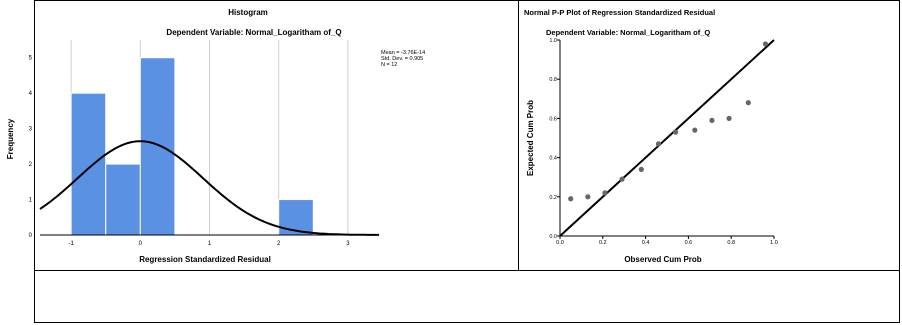 The height and width of the screenshot is (325, 902). What do you see at coordinates (402, 59) in the screenshot?
I see `histogram-stat-sd: Std. Dev. = 0.905` at bounding box center [402, 59].